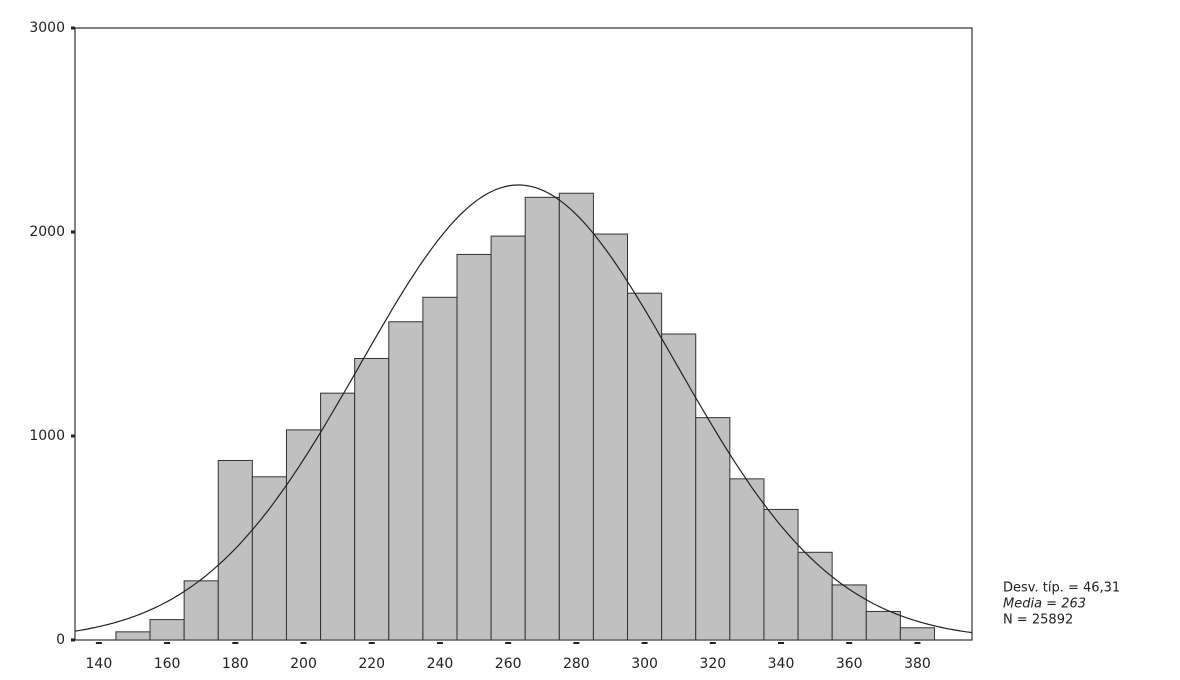 The width and height of the screenshot is (1180, 680). I want to click on x-tick-label: 240, so click(440, 664).